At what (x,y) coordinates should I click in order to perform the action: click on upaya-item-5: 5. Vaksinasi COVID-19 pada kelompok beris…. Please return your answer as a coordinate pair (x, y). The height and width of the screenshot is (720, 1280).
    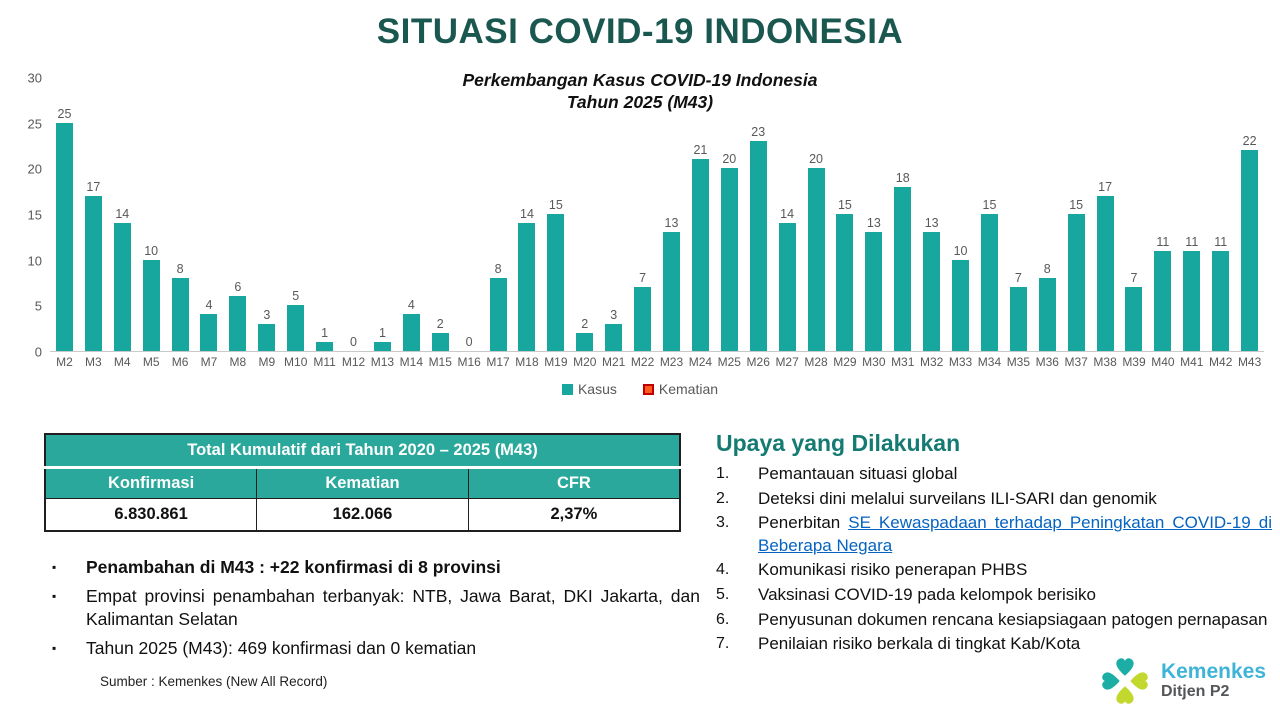
    Looking at the image, I should click on (994, 595).